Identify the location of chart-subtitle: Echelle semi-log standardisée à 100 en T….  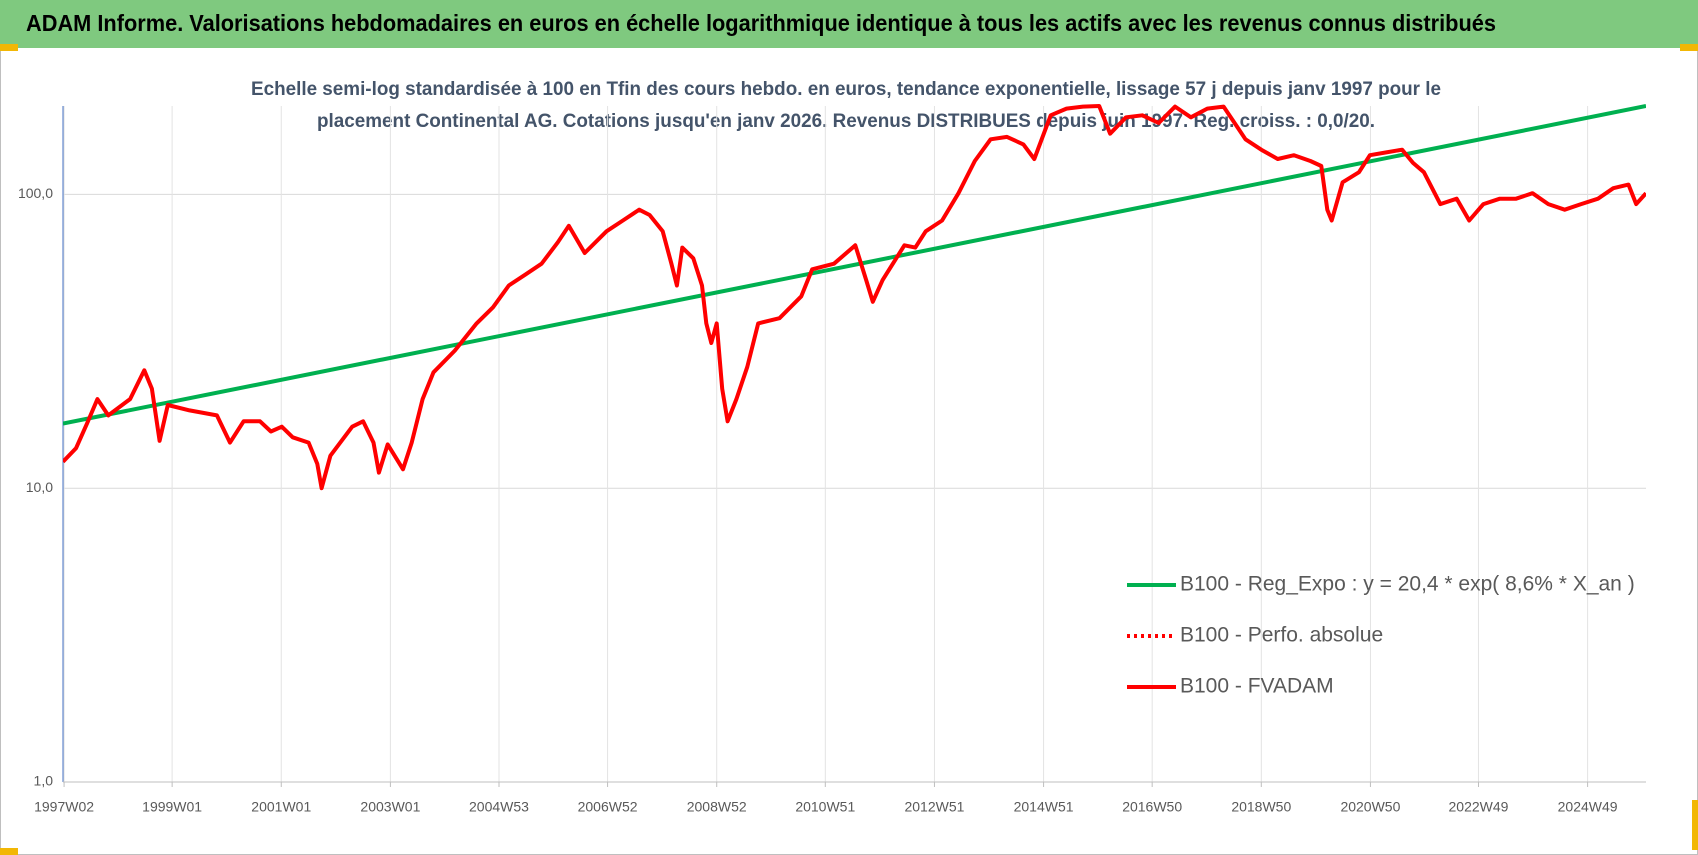
(846, 89).